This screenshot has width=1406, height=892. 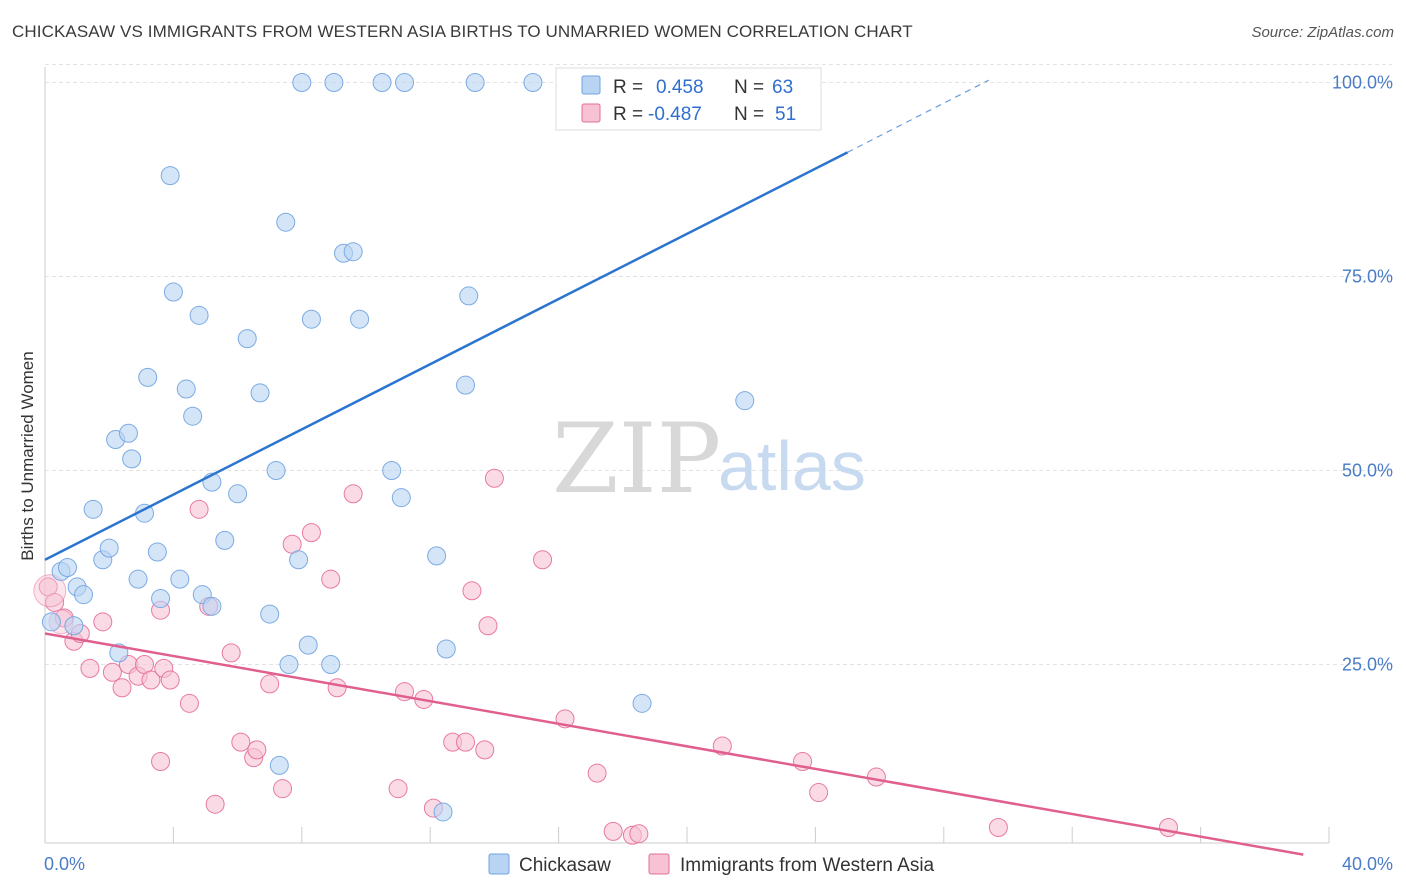 What do you see at coordinates (1367, 471) in the screenshot?
I see `y-tick-label: 50.0%` at bounding box center [1367, 471].